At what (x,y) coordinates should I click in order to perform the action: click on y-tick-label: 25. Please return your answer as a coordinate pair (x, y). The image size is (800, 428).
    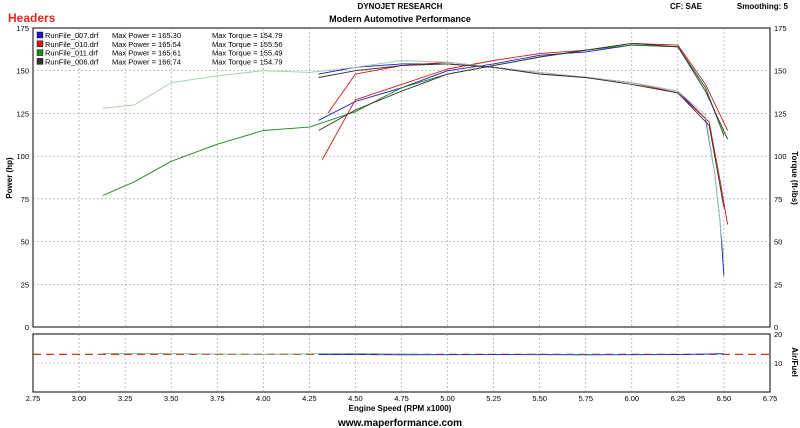
    Looking at the image, I should click on (25, 284).